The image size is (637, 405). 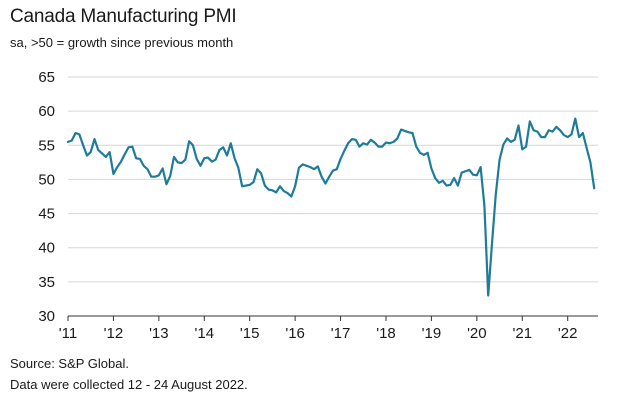 I want to click on y-tick-label: 35, so click(x=46, y=282).